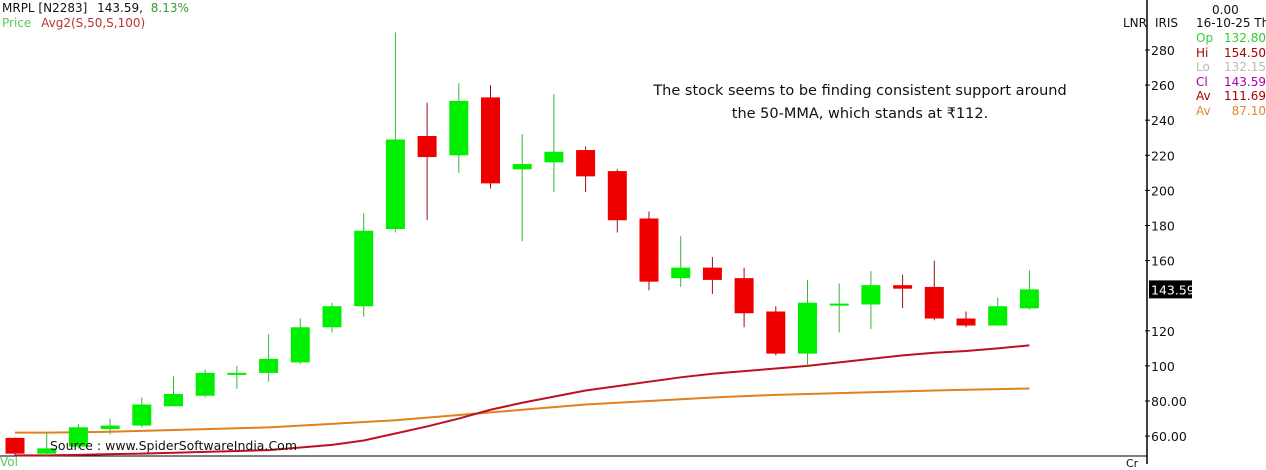  What do you see at coordinates (1203, 67) in the screenshot?
I see `ohlc-label-lo: Lo` at bounding box center [1203, 67].